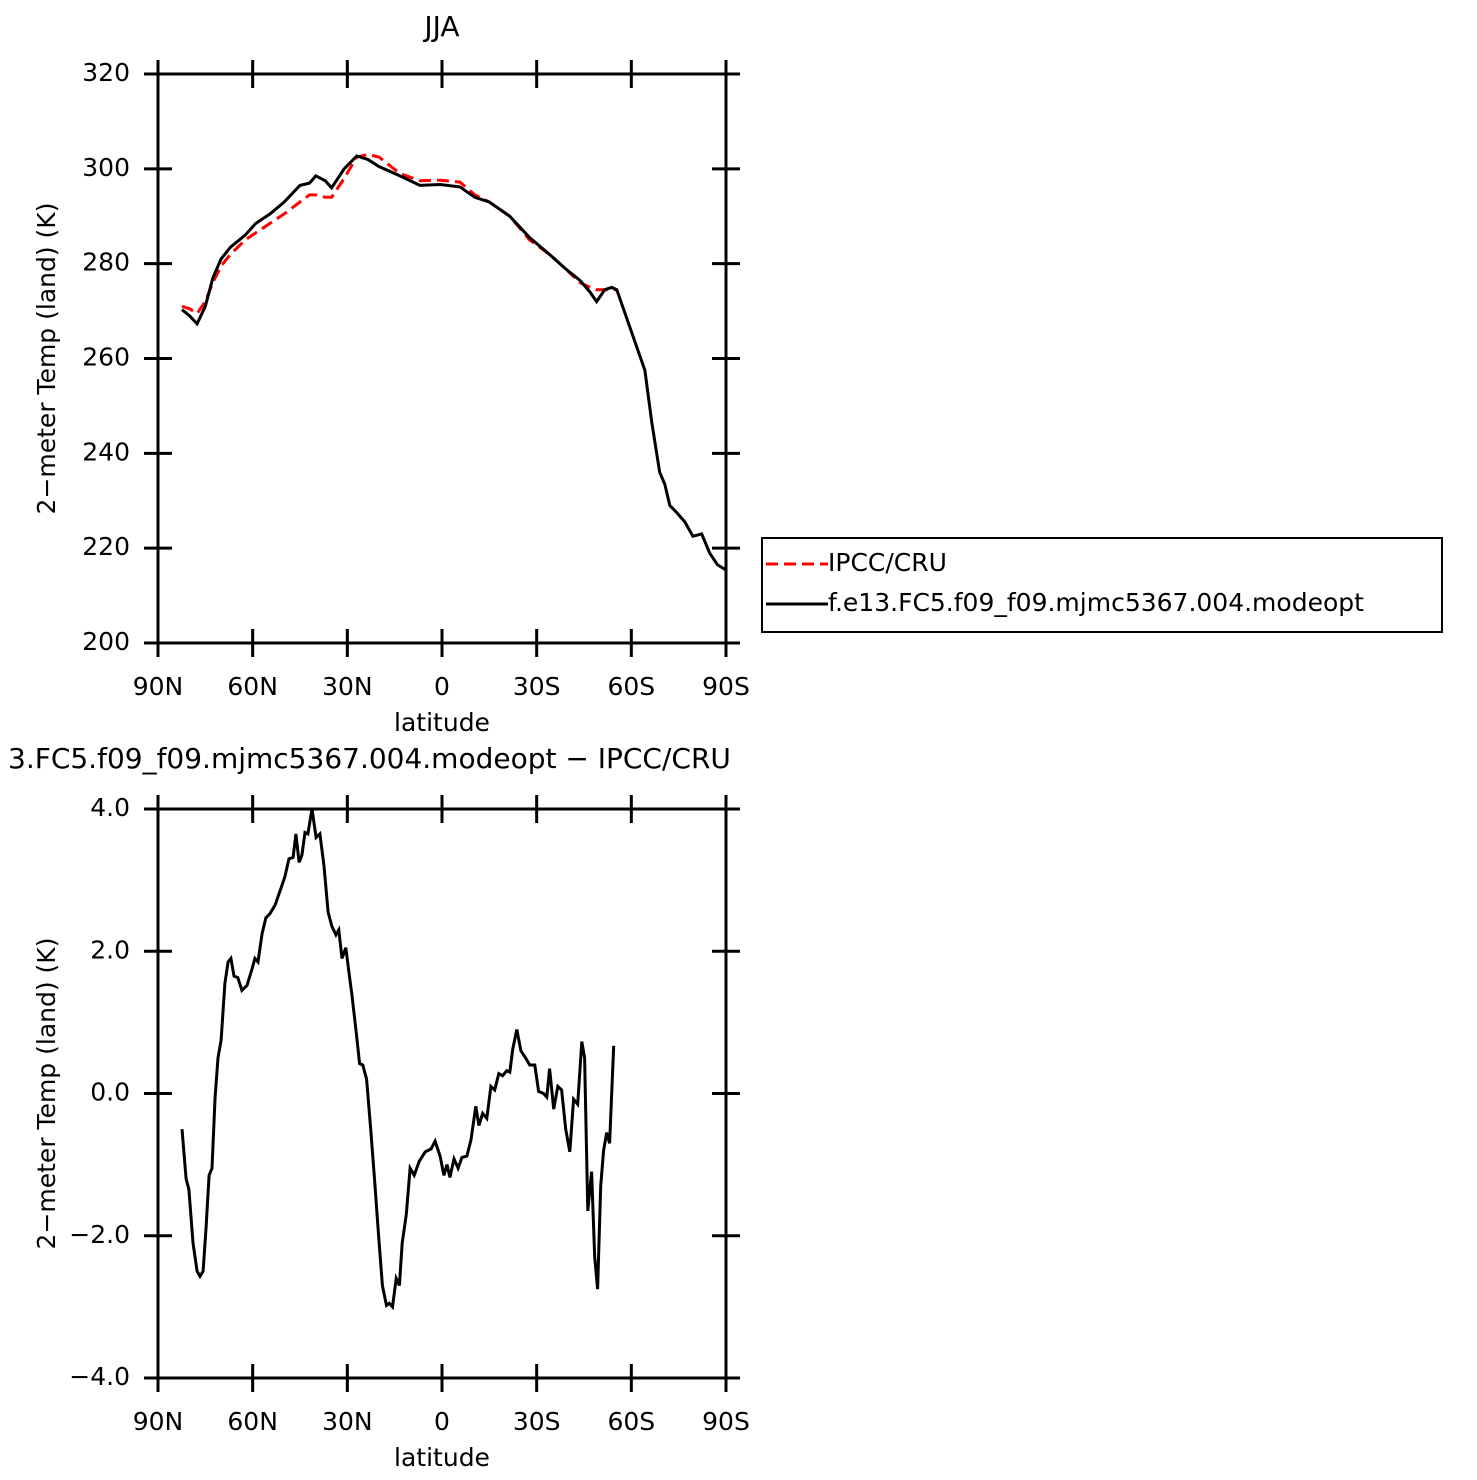  What do you see at coordinates (1102, 585) in the screenshot?
I see `legend-box` at bounding box center [1102, 585].